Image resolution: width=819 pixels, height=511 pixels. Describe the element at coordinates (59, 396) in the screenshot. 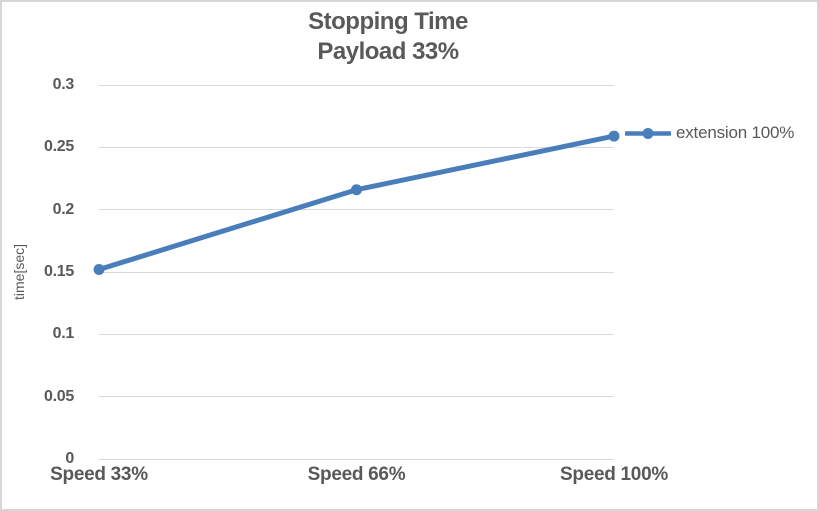

I see `y-tick-label: 0.05` at that location.